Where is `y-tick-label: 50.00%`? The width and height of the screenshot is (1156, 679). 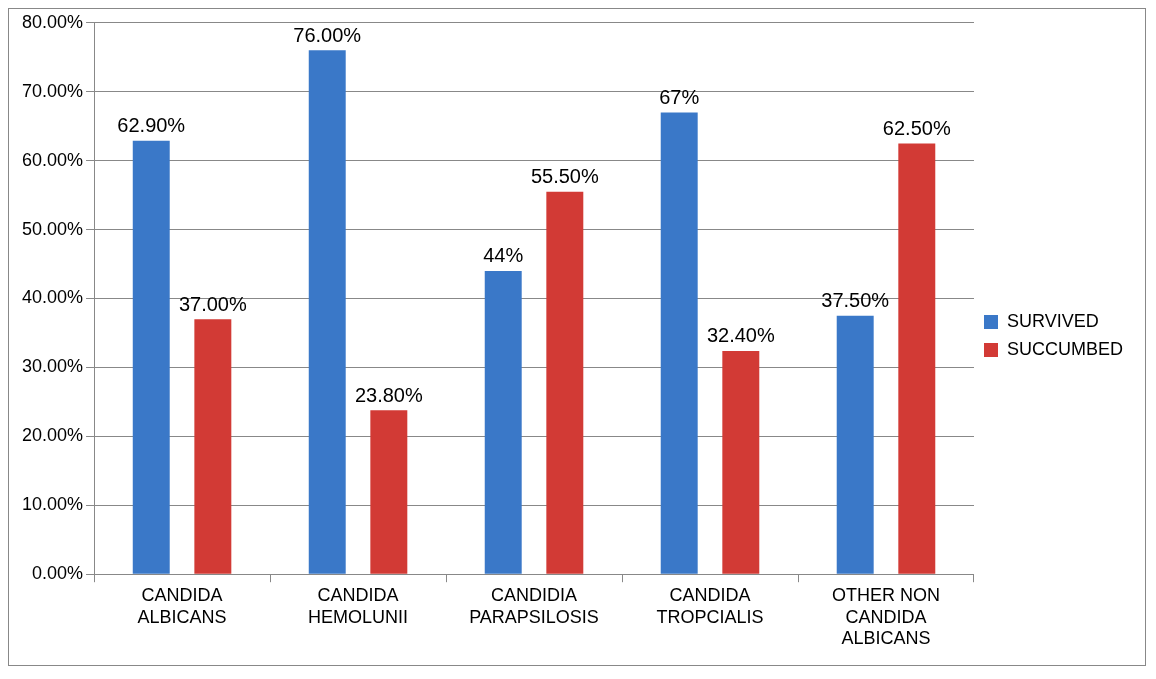 y-tick-label: 50.00% is located at coordinates (52, 228).